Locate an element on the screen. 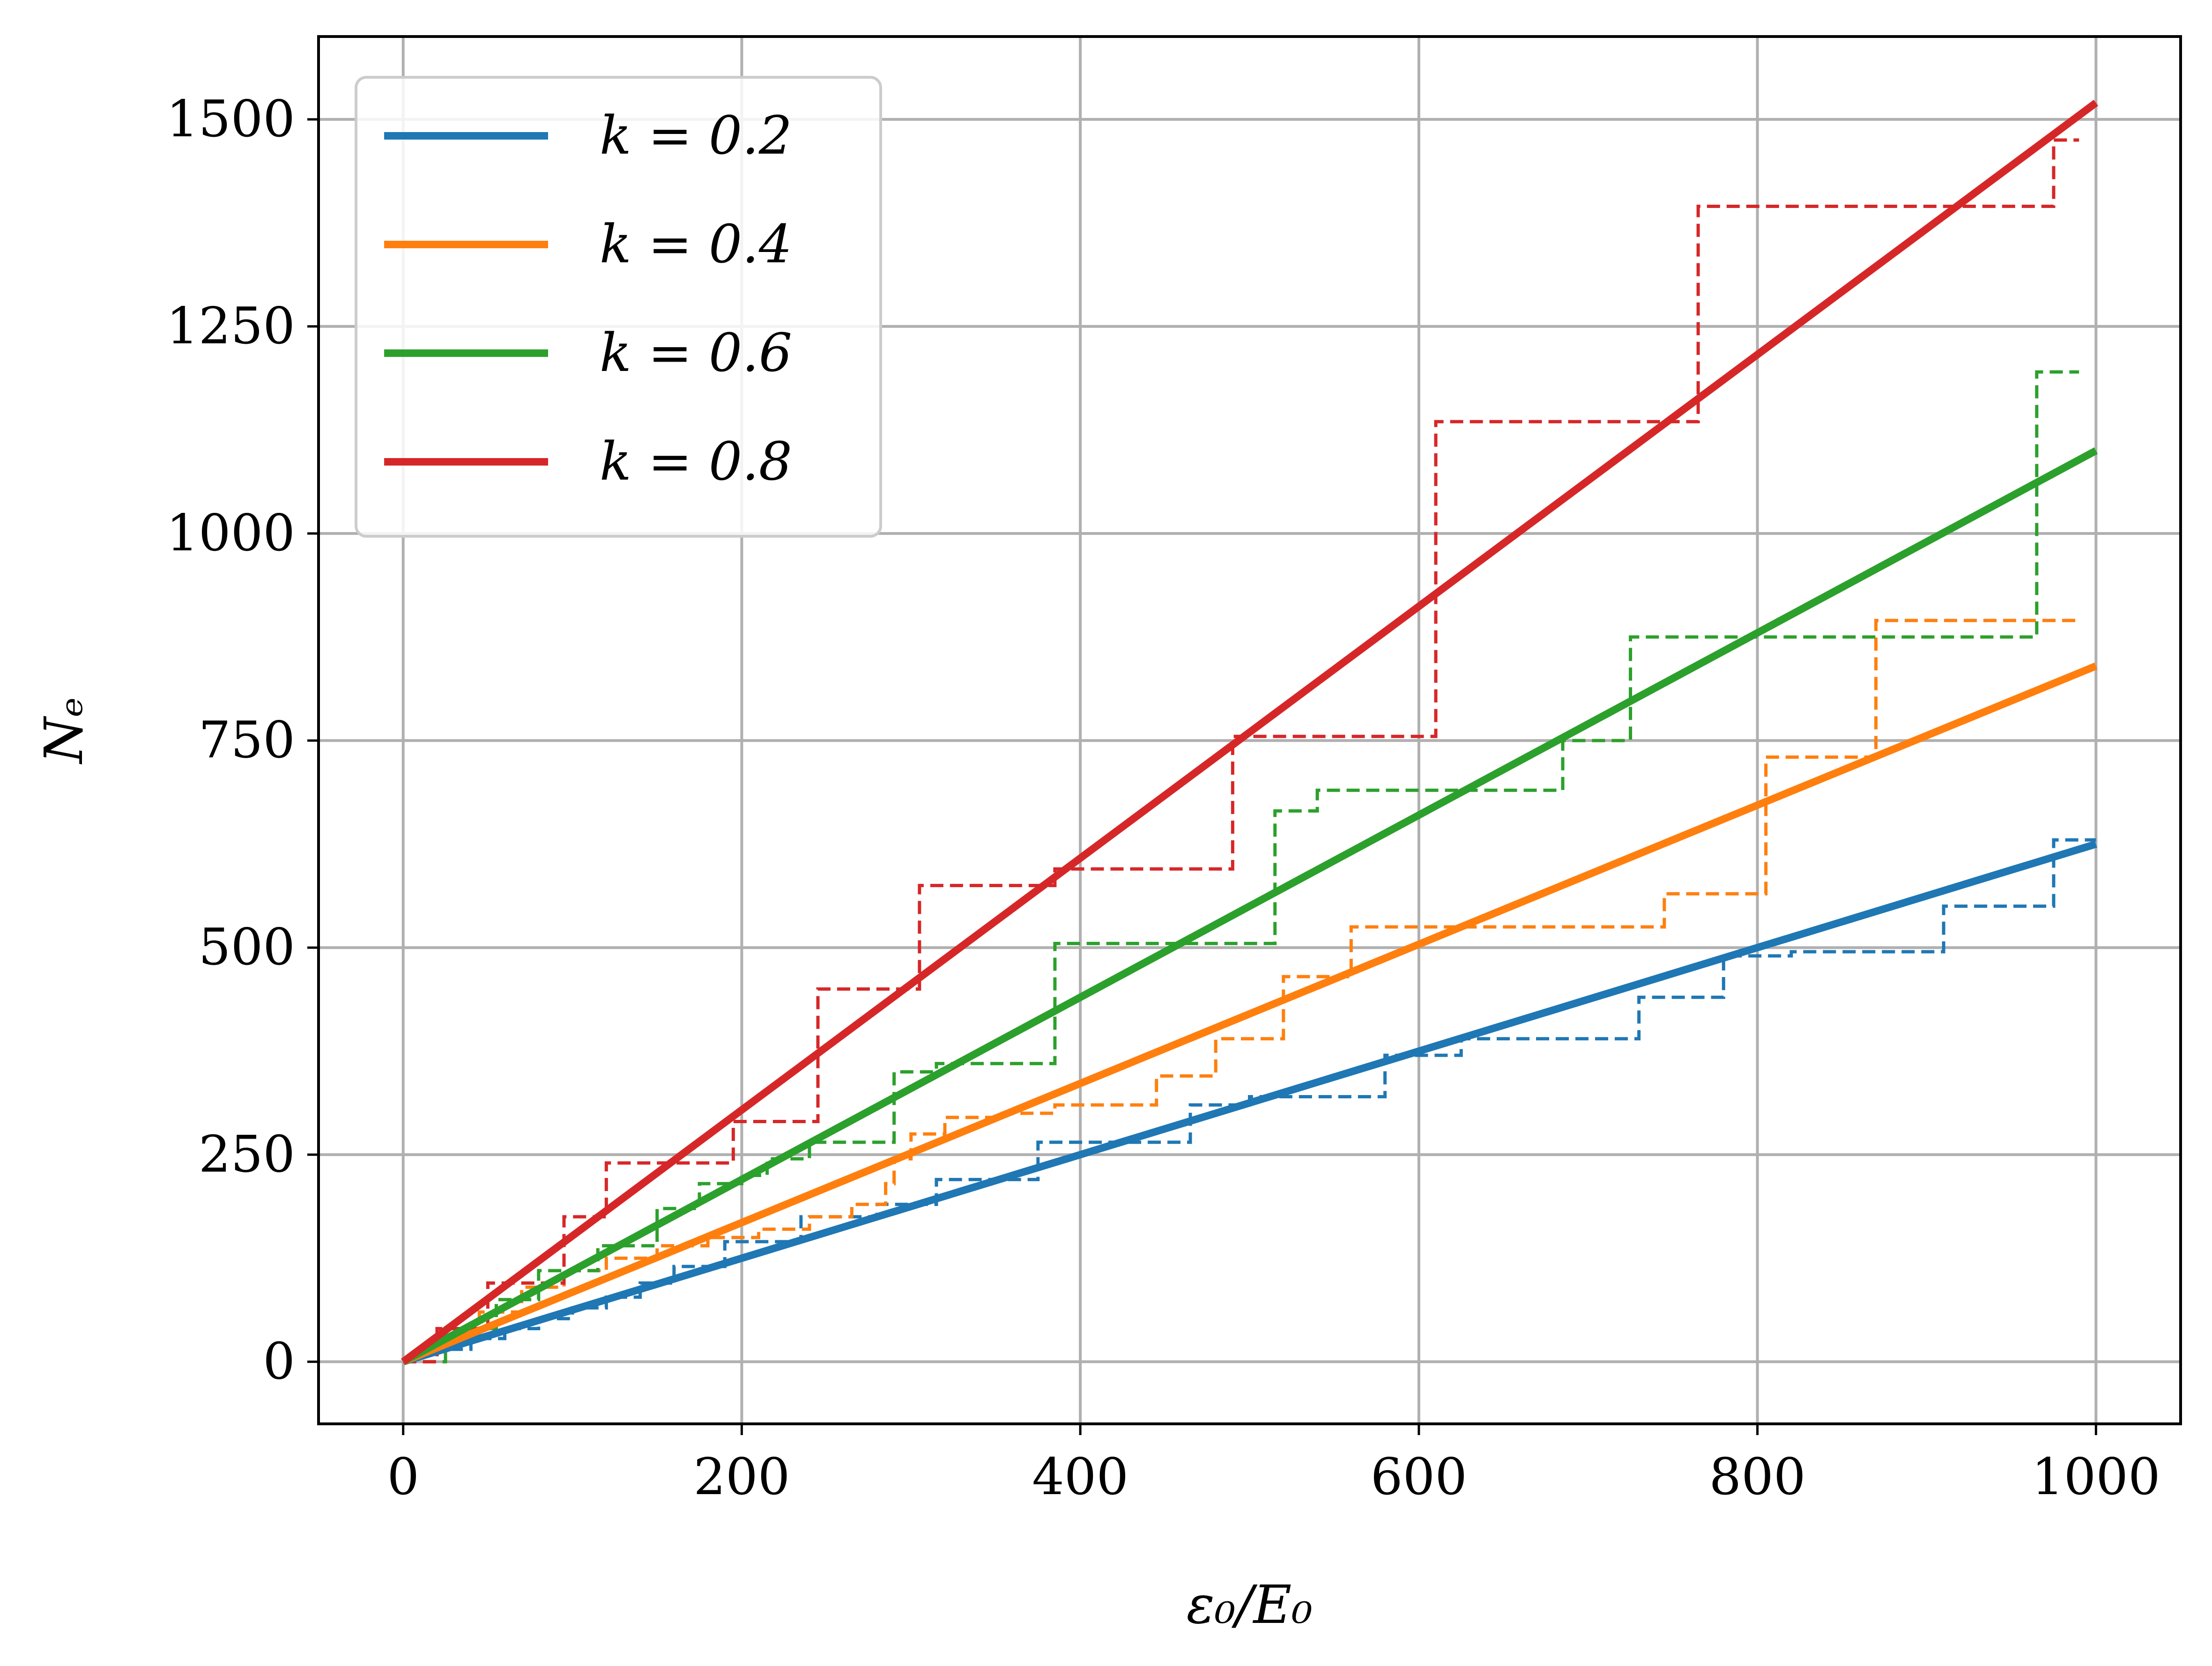 The height and width of the screenshot is (1666, 2212). x-tick-label: 400 is located at coordinates (1080, 1477).